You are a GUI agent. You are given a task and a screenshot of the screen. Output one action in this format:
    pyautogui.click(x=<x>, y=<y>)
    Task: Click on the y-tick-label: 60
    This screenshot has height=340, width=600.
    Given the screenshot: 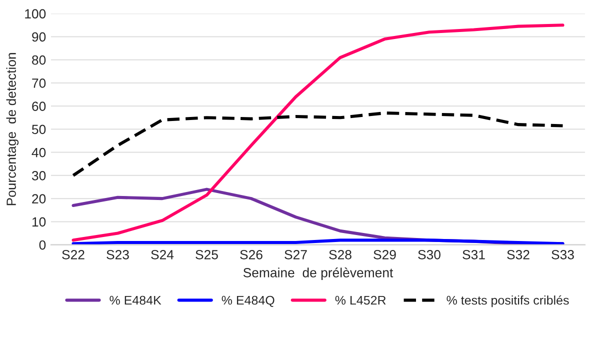 What is the action you would take?
    pyautogui.click(x=39, y=106)
    